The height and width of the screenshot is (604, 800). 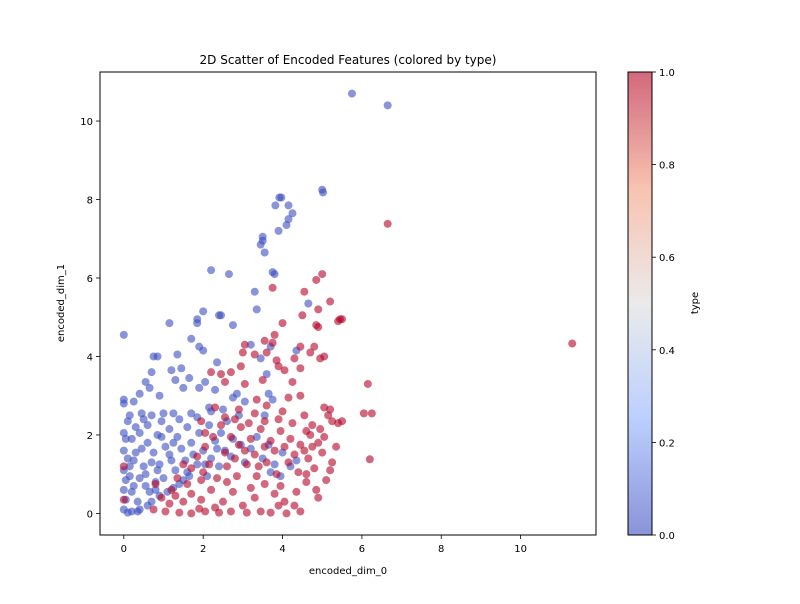 What do you see at coordinates (90, 279) in the screenshot?
I see `y-tick-label: 6` at bounding box center [90, 279].